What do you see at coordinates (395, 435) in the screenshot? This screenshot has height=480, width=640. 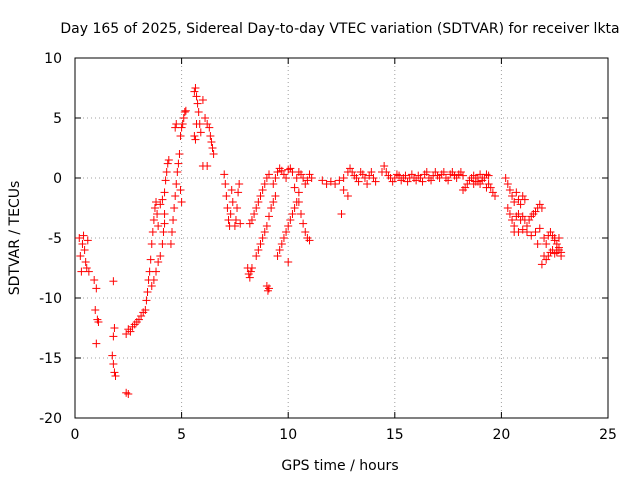 I see `x-tick-label: 15` at bounding box center [395, 435].